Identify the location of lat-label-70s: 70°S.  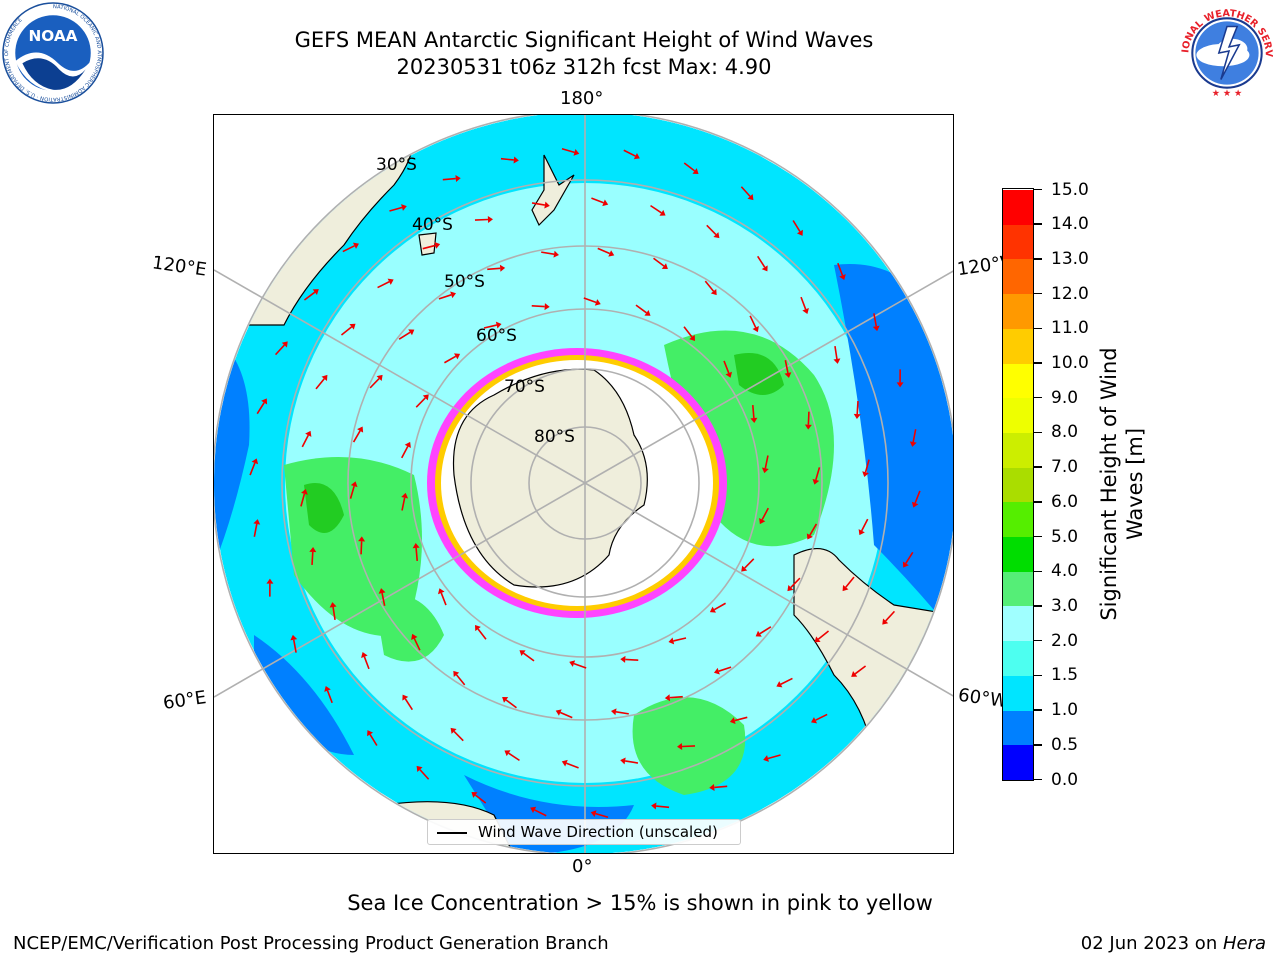
(524, 387).